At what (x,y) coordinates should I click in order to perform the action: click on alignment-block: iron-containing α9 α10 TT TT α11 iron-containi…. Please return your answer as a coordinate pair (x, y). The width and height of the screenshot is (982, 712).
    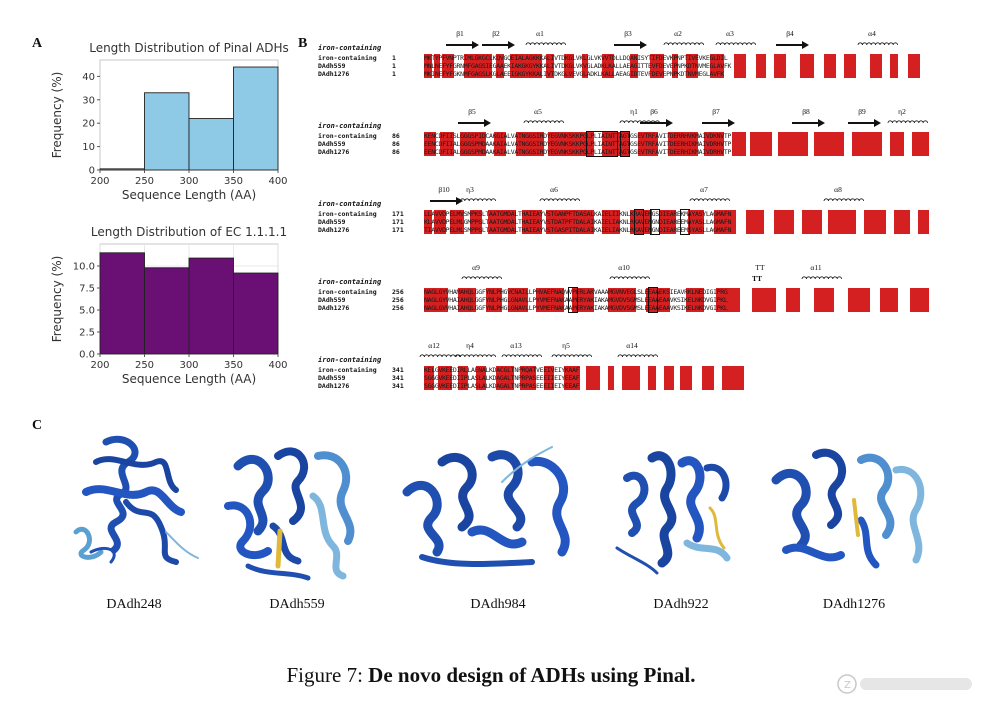
    Looking at the image, I should click on (648, 294).